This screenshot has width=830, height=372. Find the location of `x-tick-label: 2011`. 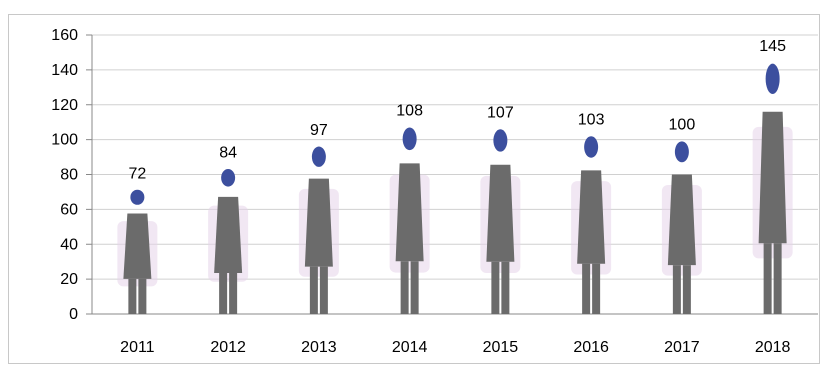

x-tick-label: 2011 is located at coordinates (137, 347).